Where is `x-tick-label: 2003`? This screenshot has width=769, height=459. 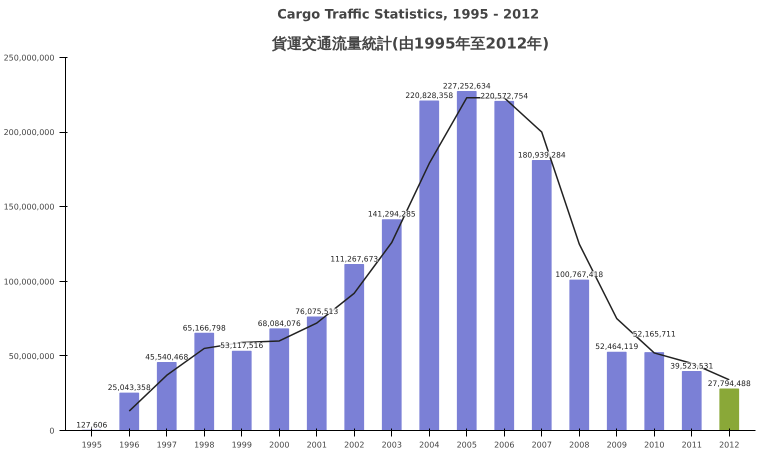
x-tick-label: 2003 is located at coordinates (392, 445).